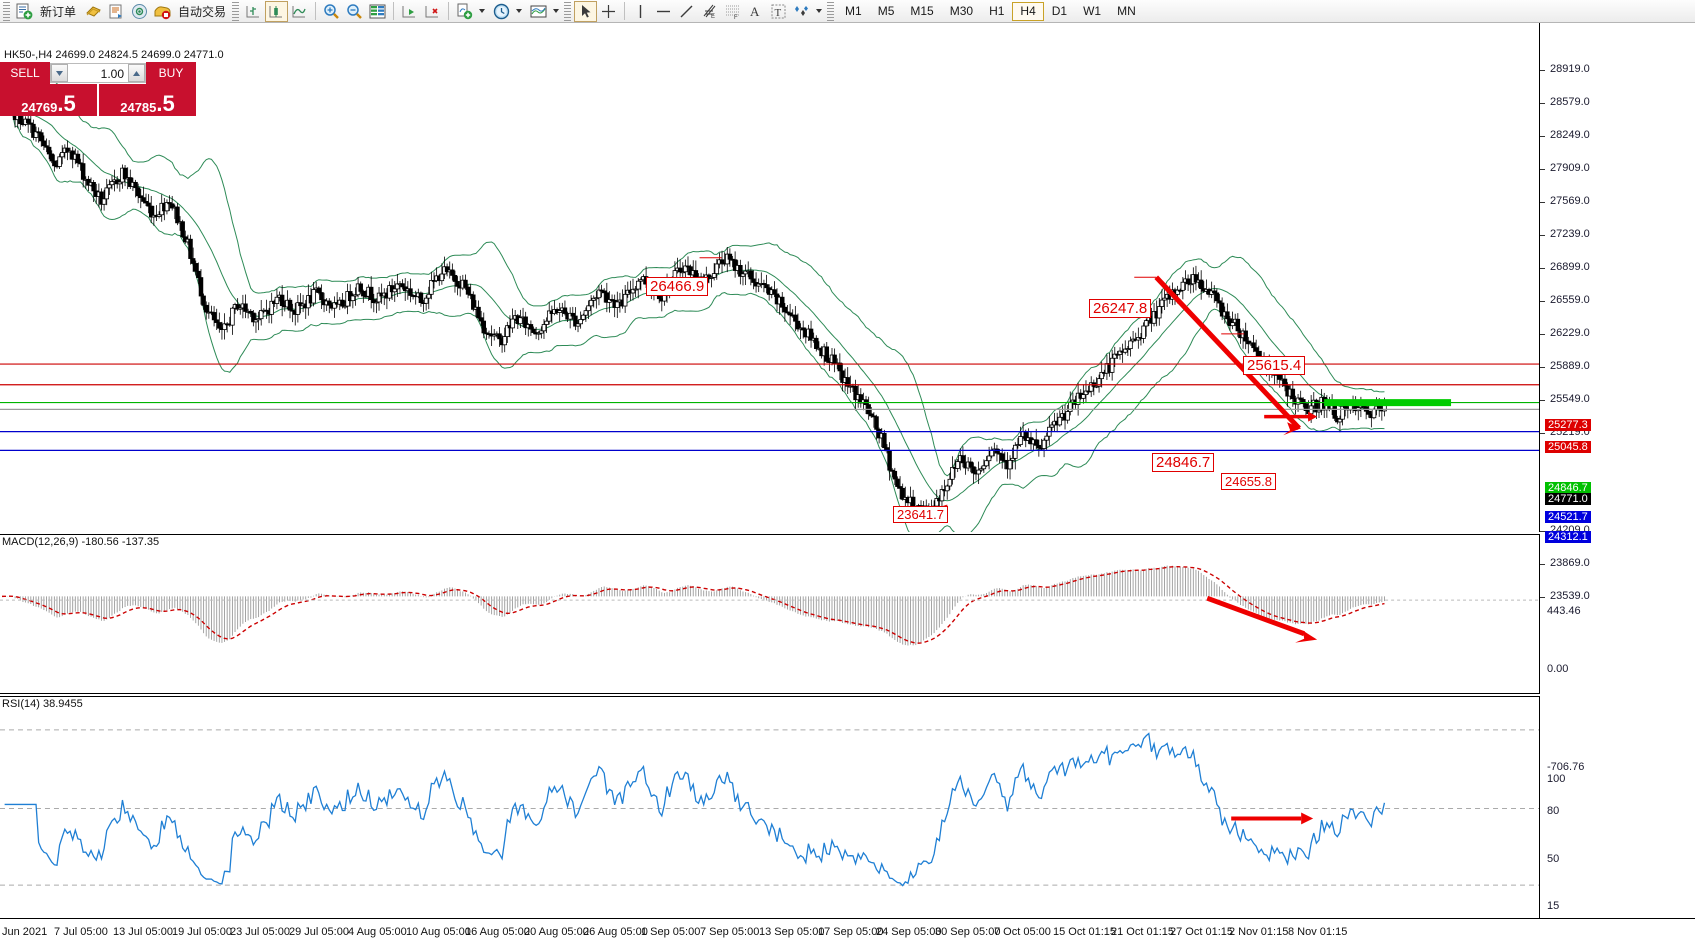 This screenshot has width=1695, height=946. Describe the element at coordinates (464, 11) in the screenshot. I see `indicators-icon` at that location.